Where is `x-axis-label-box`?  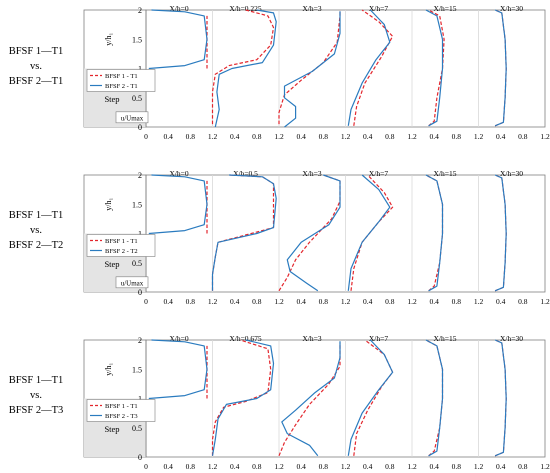 x-axis-label-box is located at coordinates (132, 282).